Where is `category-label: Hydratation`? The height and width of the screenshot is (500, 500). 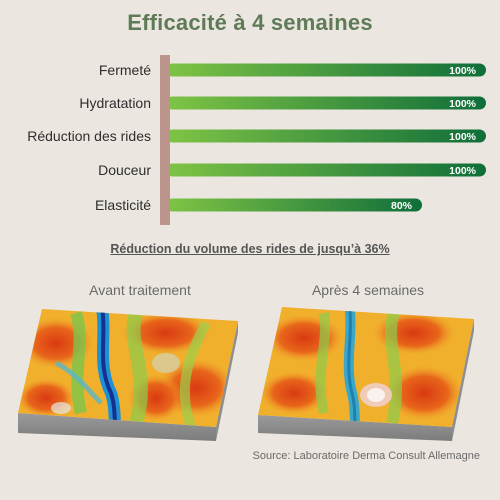 category-label: Hydratation is located at coordinates (115, 103).